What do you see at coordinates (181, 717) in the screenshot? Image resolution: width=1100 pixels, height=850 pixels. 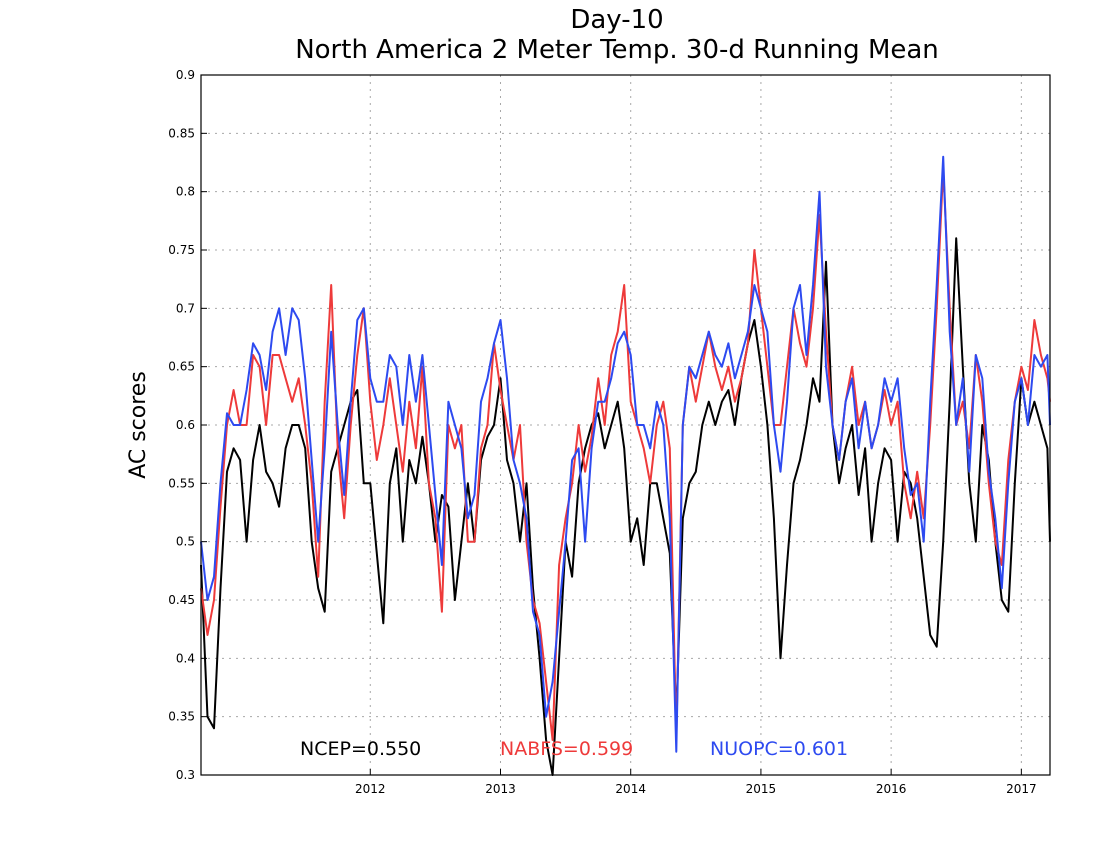 I see `y-tick-label: 0.35` at bounding box center [181, 717].